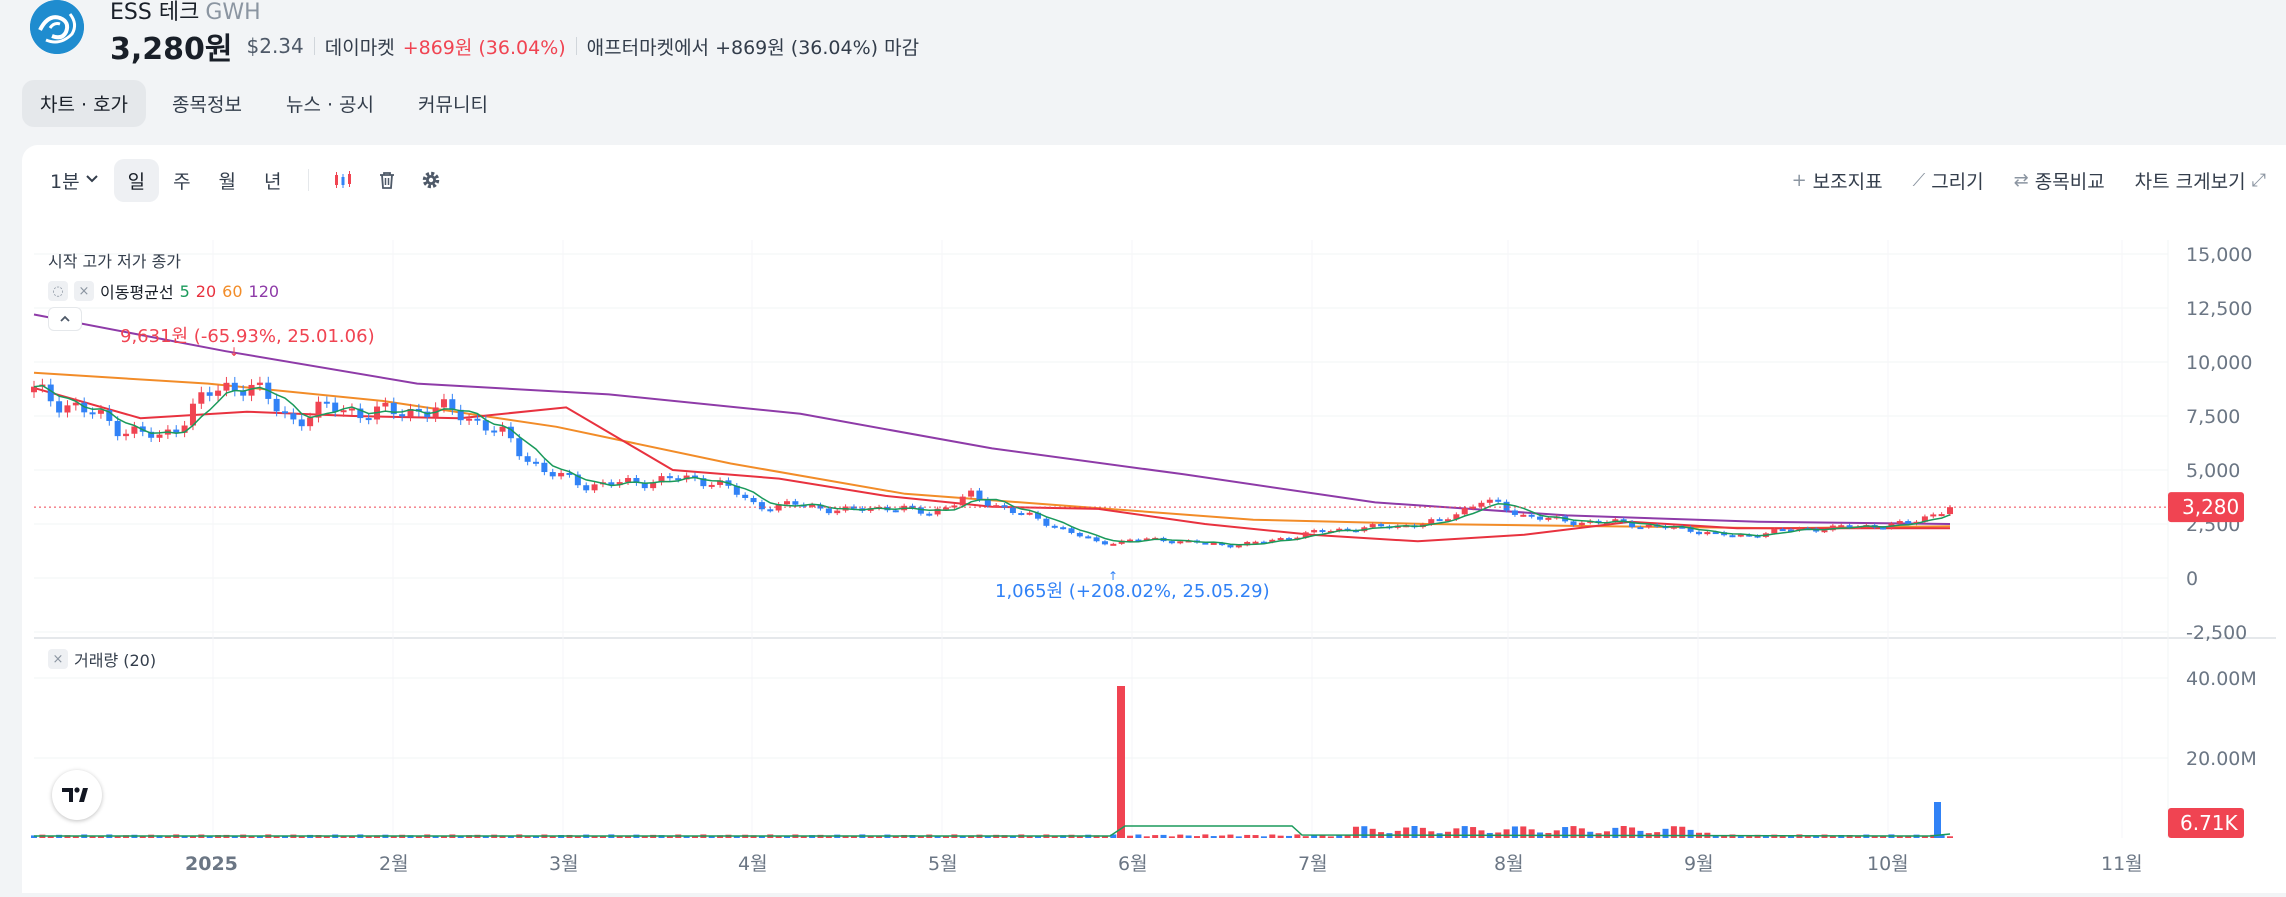 The image size is (2286, 897). I want to click on period-month: 월, so click(227, 181).